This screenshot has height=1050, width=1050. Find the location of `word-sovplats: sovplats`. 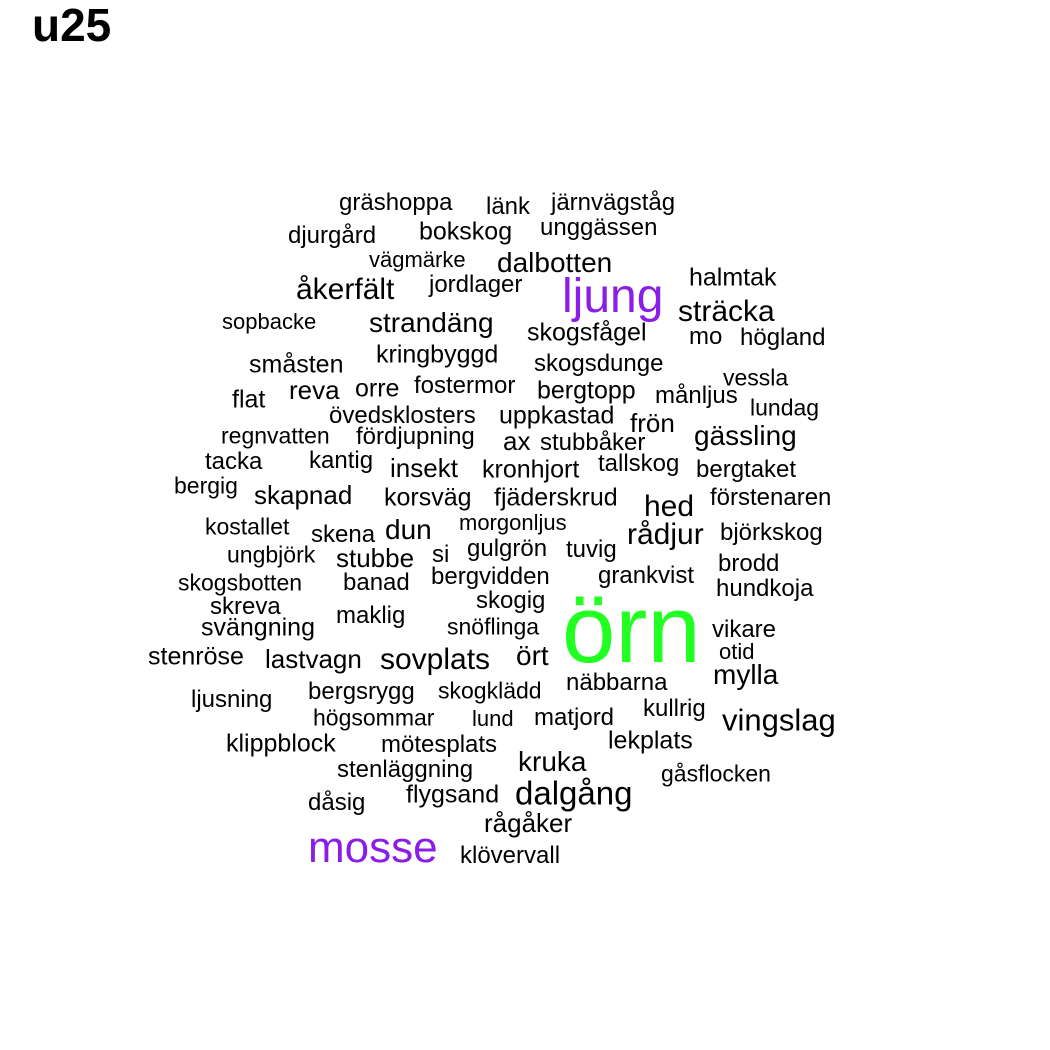

word-sovplats: sovplats is located at coordinates (435, 659).